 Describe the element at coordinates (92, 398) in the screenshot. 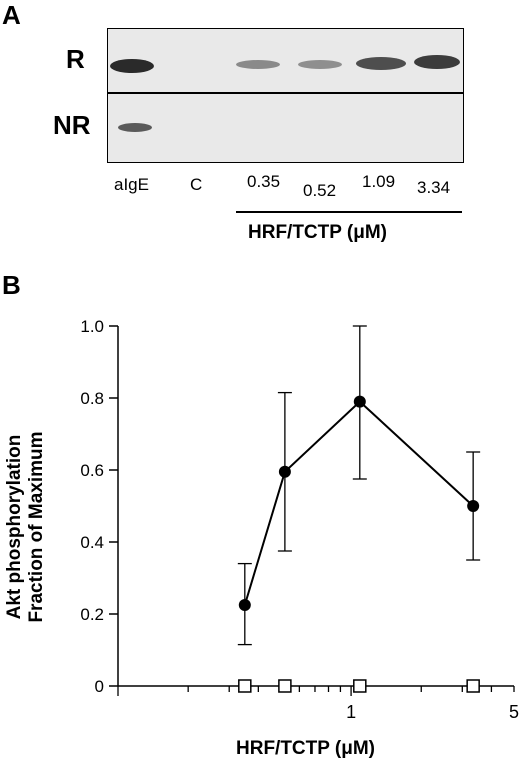

I see `y-tick-label: 0.8` at that location.